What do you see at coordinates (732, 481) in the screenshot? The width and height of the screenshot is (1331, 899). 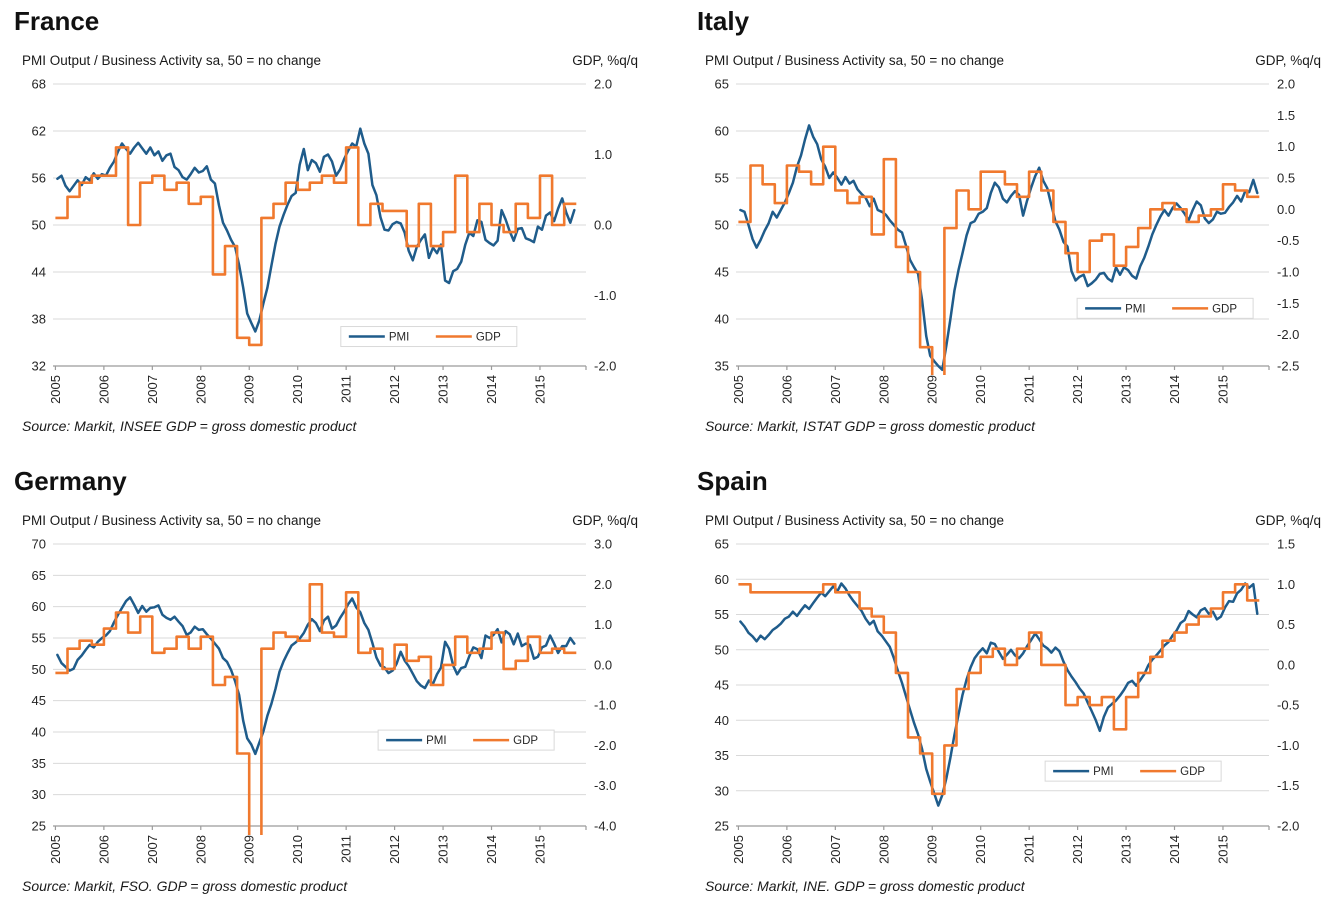 I see `chart-title-spain: Spain` at bounding box center [732, 481].